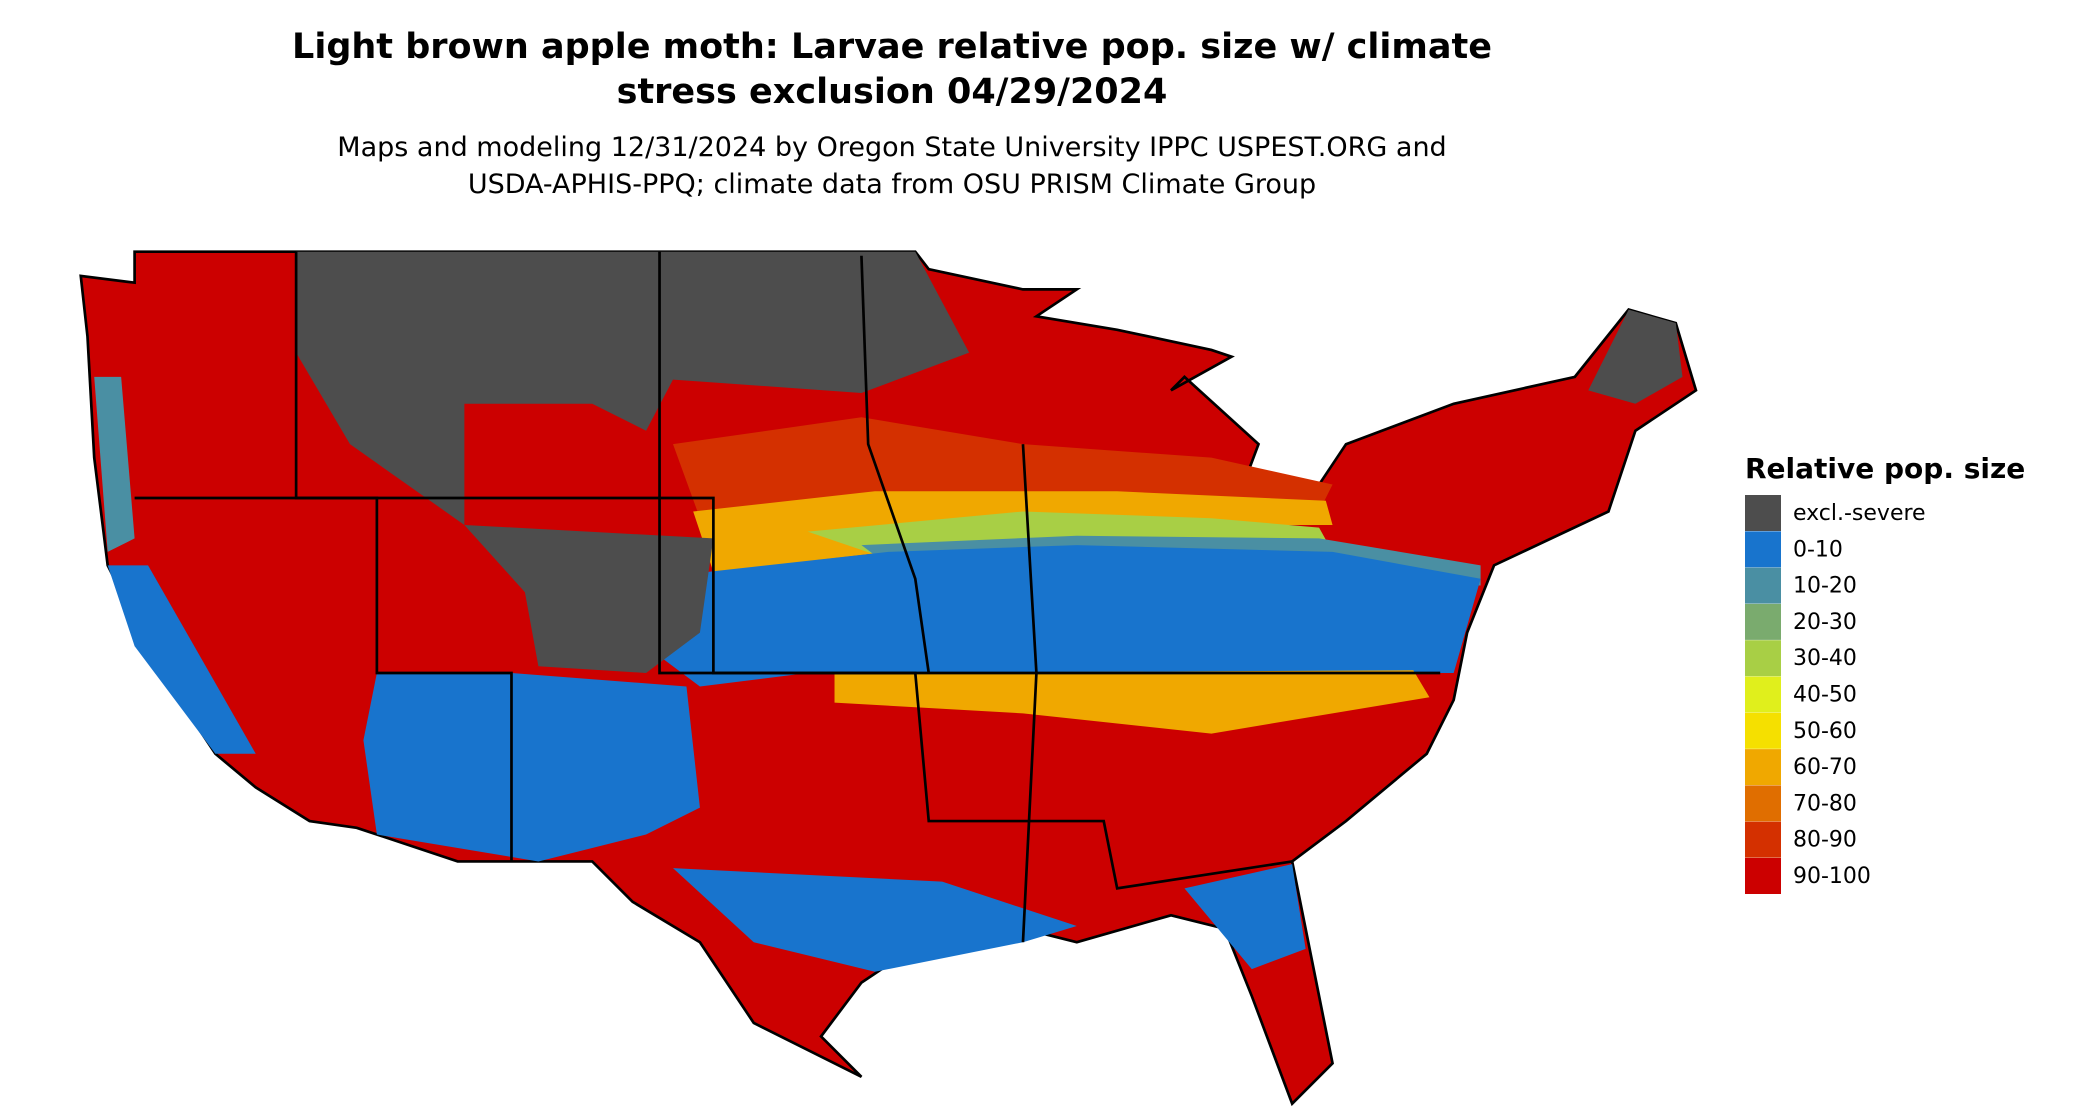 The width and height of the screenshot is (2100, 1116). I want to click on legend-label: 10-20, so click(1825, 586).